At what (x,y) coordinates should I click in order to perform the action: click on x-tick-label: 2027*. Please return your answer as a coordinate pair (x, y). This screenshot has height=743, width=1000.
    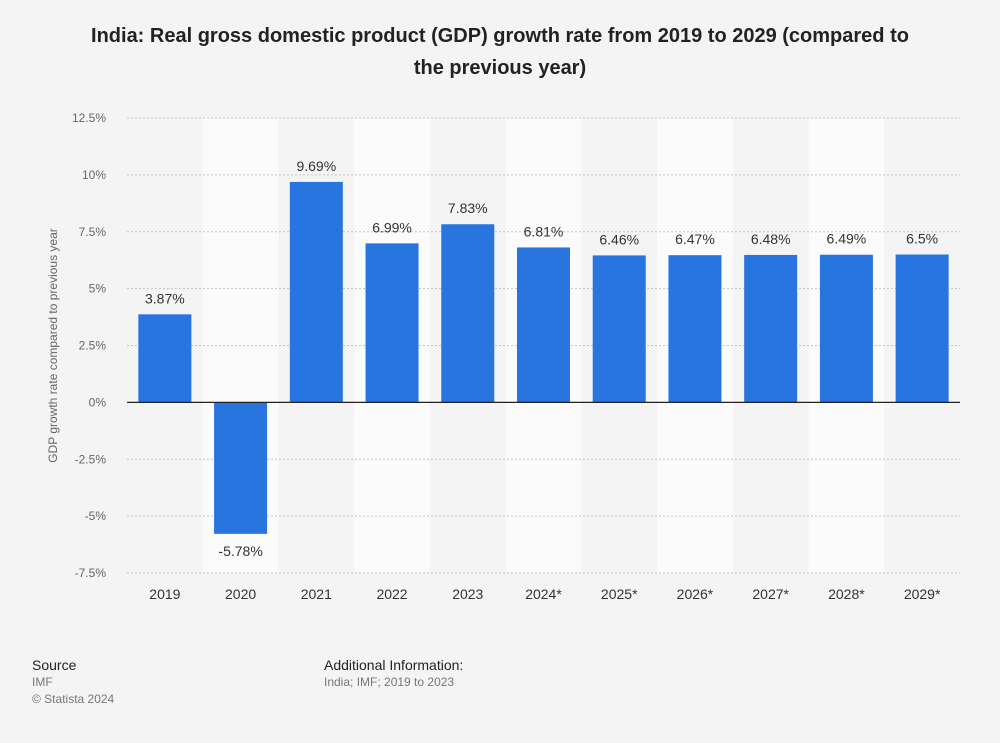
    Looking at the image, I should click on (770, 594).